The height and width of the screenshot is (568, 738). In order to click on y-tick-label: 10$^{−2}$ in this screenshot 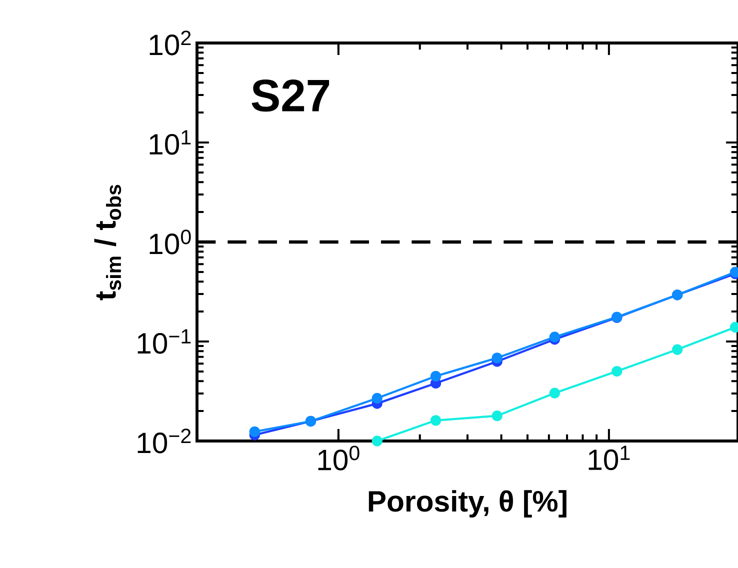, I will do `click(164, 441)`.